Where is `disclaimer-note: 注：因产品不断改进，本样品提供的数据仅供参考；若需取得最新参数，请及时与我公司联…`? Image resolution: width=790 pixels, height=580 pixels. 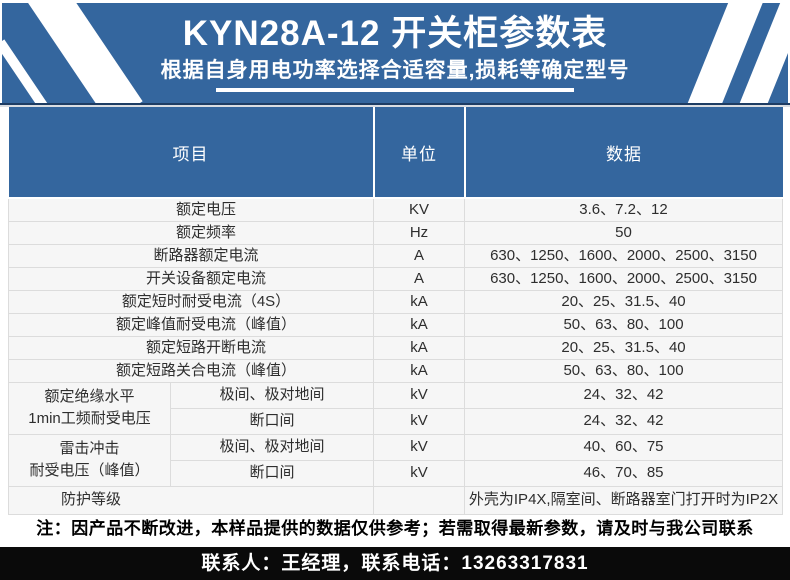 disclaimer-note: 注：因产品不断改进，本样品提供的数据仅供参考；若需取得最新参数，请及时与我公司联… is located at coordinates (395, 528).